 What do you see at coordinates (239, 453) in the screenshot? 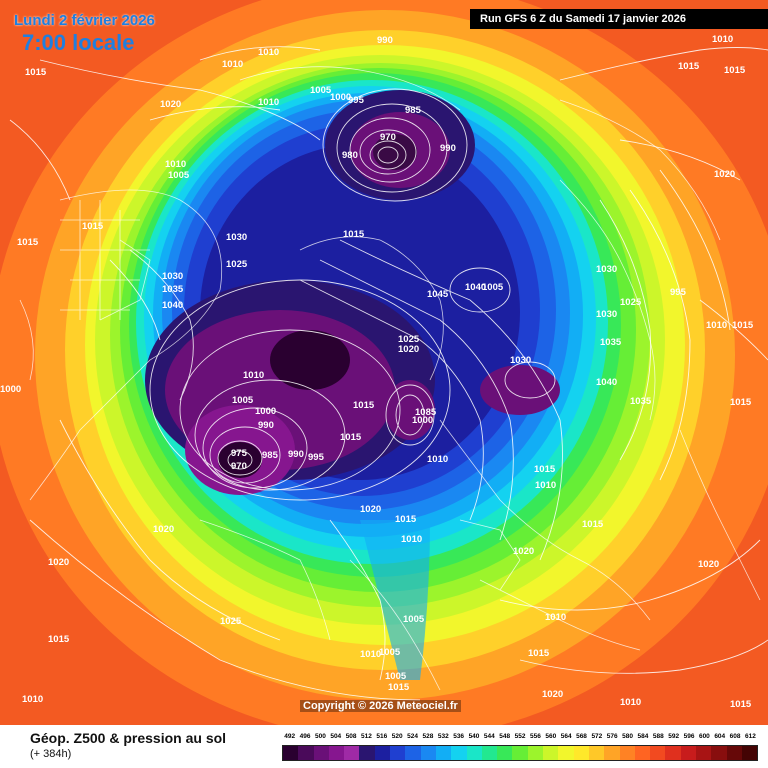
I see `pressure-label: 975` at bounding box center [239, 453].